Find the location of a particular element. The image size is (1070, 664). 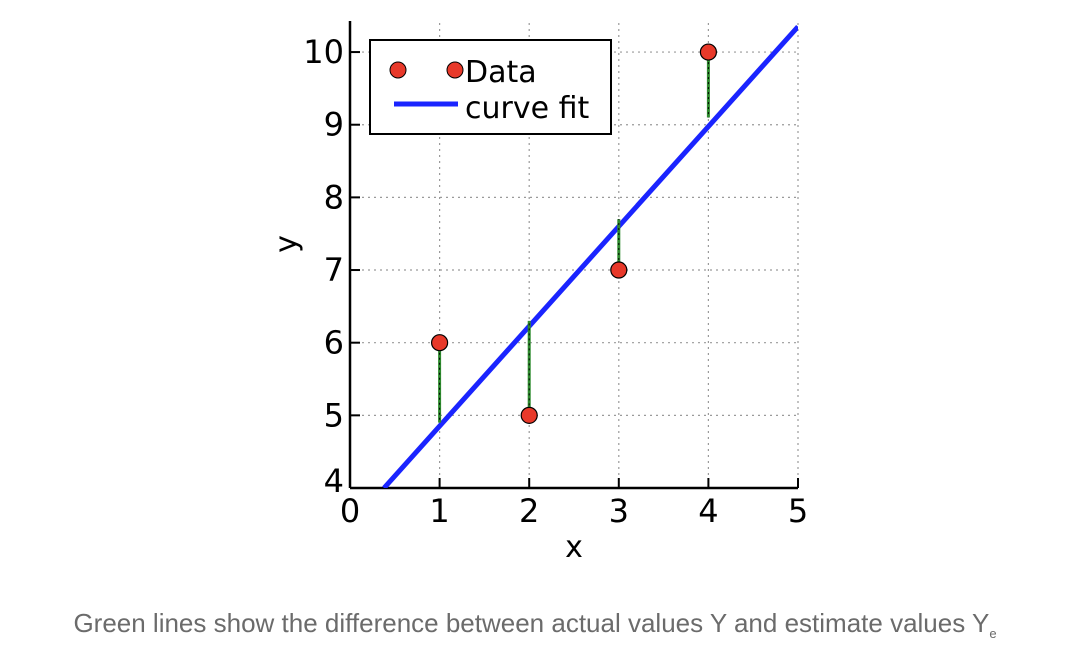

y-tick-label-4: 8 is located at coordinates (334, 197).